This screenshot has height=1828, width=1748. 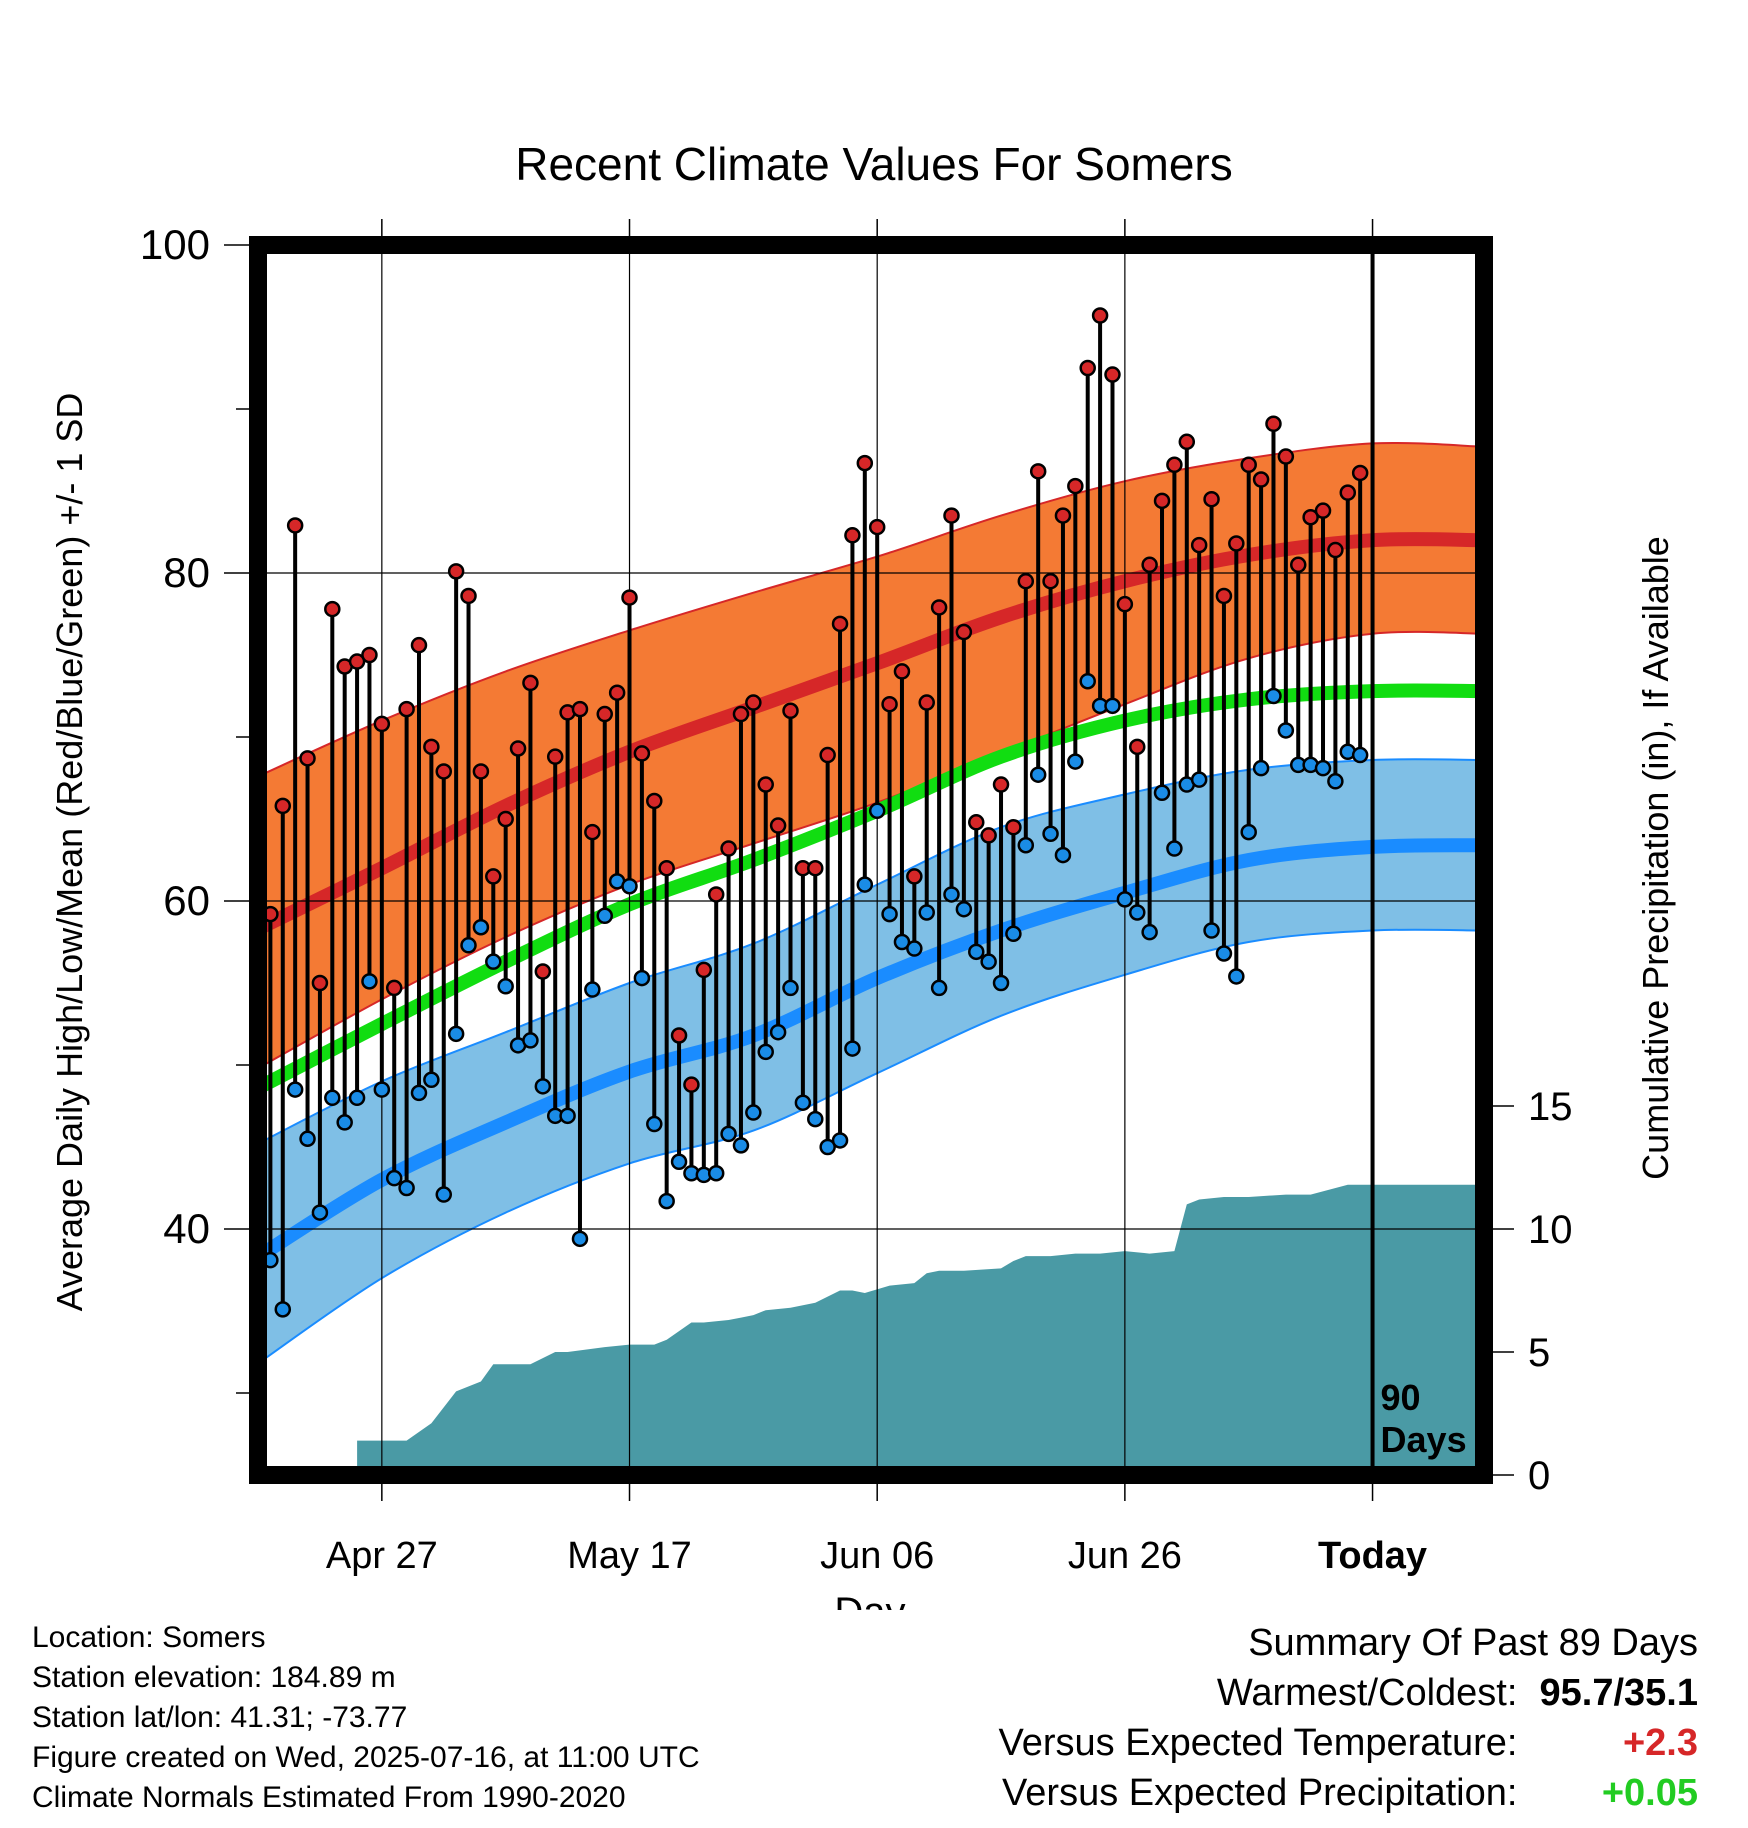 I want to click on y2-tick-label: 5, so click(x=1539, y=1353).